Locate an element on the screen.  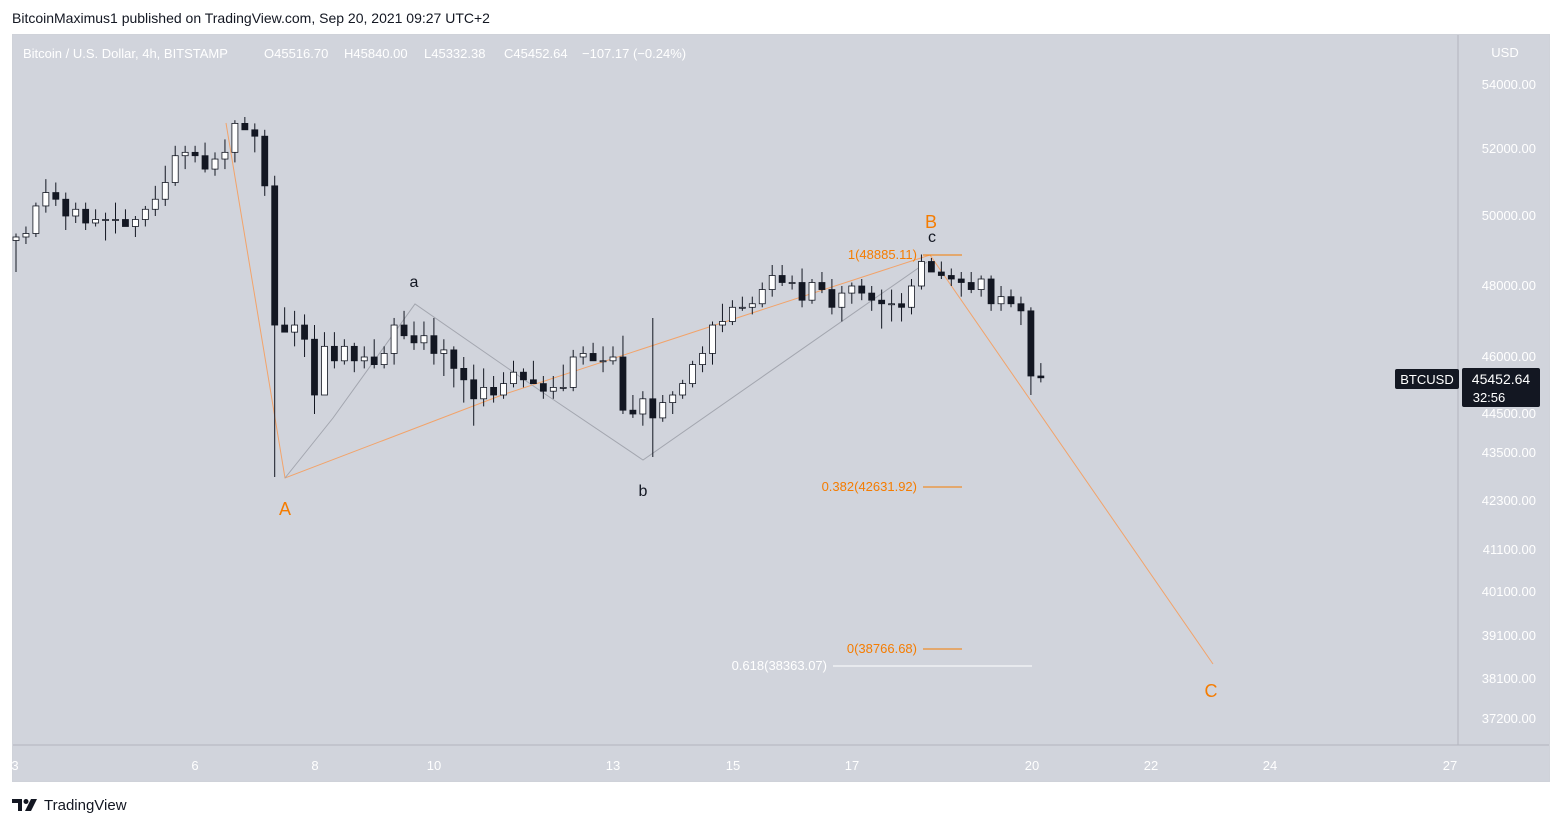
tradingview-logo-icon is located at coordinates (25, 805).